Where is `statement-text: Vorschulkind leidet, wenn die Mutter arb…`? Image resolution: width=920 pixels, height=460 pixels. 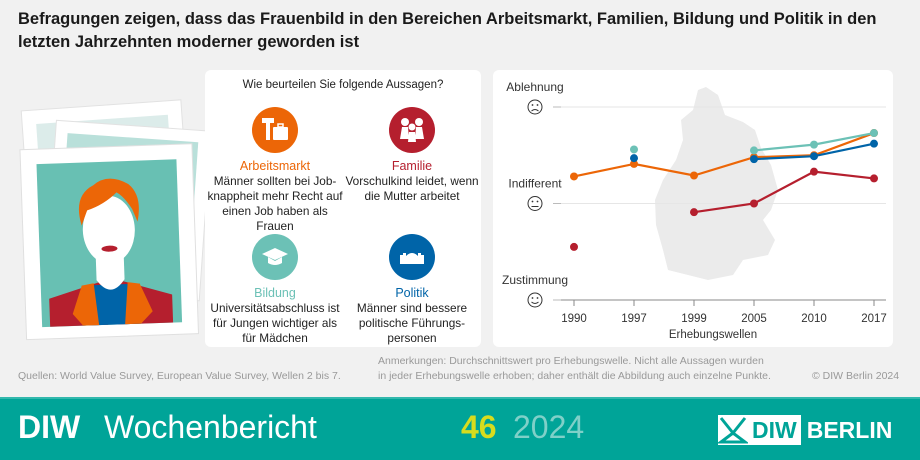
statement-text: Vorschulkind leidet, wenn die Mutter arb… is located at coordinates (412, 188).